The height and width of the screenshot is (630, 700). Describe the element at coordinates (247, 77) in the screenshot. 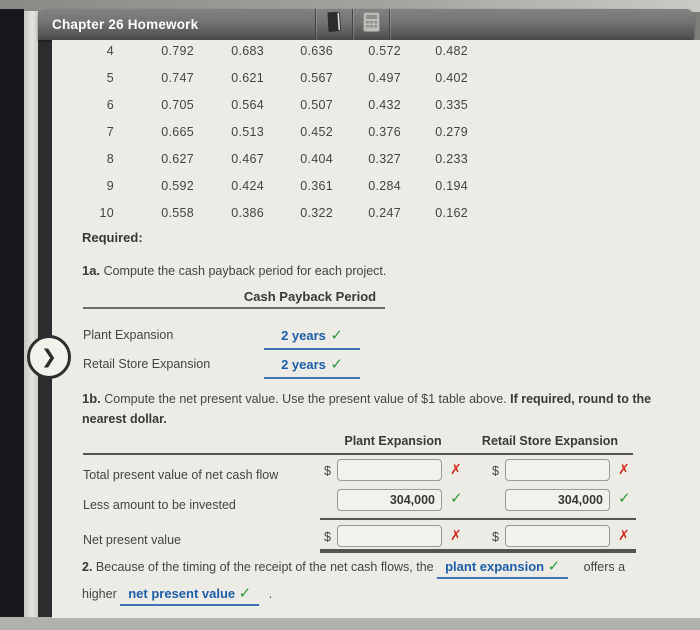

I see `pv-factor: 0.621` at that location.